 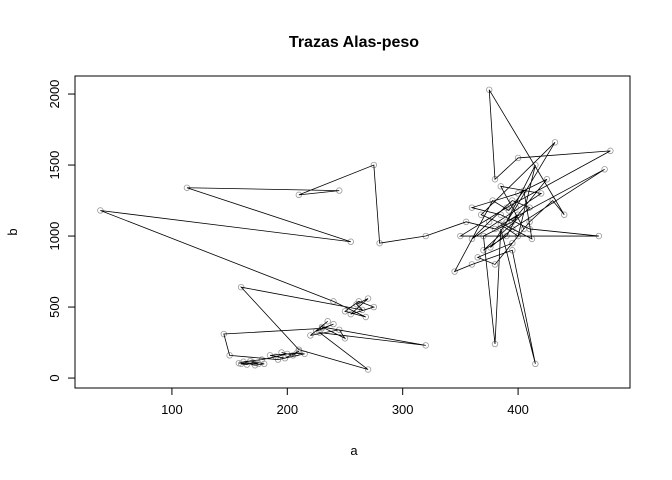 I want to click on x-tick-label: 300, so click(x=403, y=409).